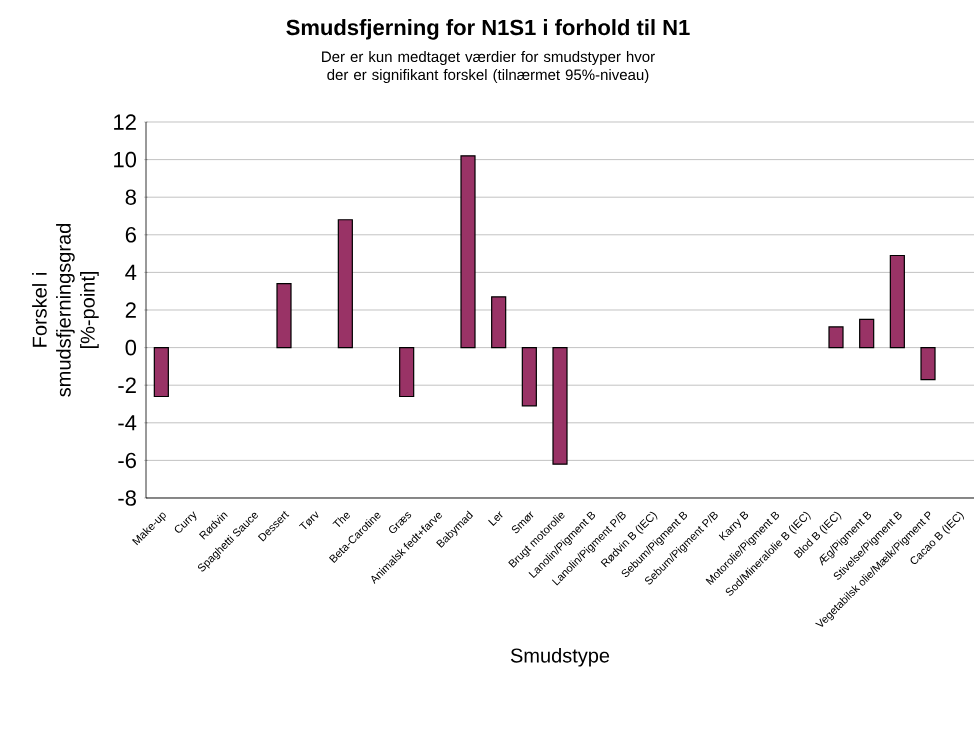 The height and width of the screenshot is (754, 978). What do you see at coordinates (125, 122) in the screenshot?
I see `y-tick-label: 12` at bounding box center [125, 122].